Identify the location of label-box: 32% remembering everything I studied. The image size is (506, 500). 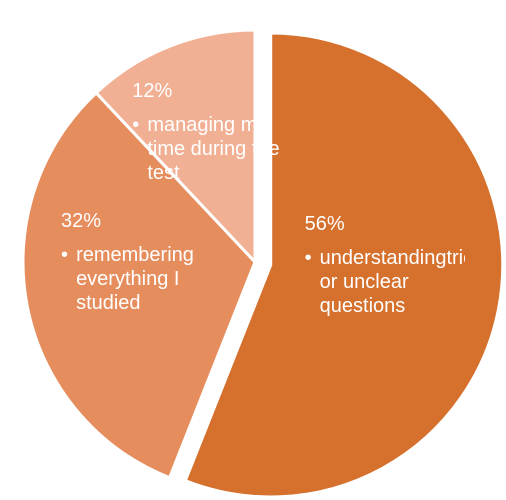
(141, 262).